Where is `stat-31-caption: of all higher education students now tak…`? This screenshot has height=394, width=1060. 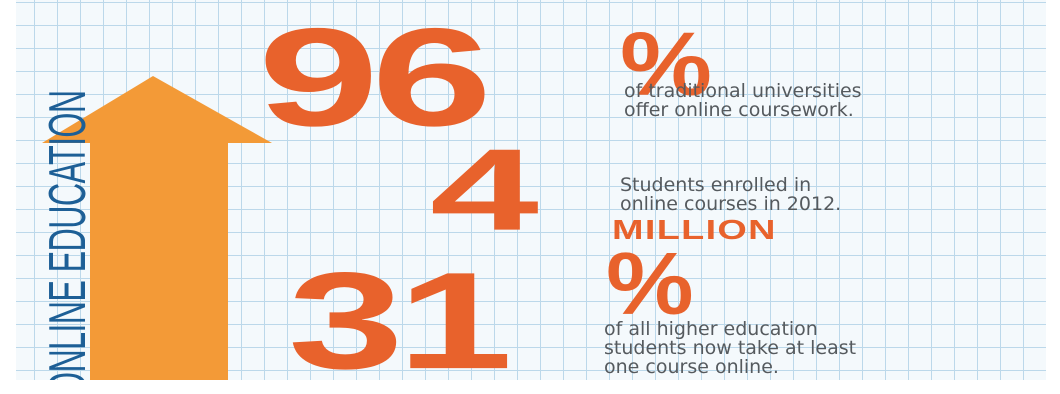 stat-31-caption: of all higher education students now tak… is located at coordinates (730, 348).